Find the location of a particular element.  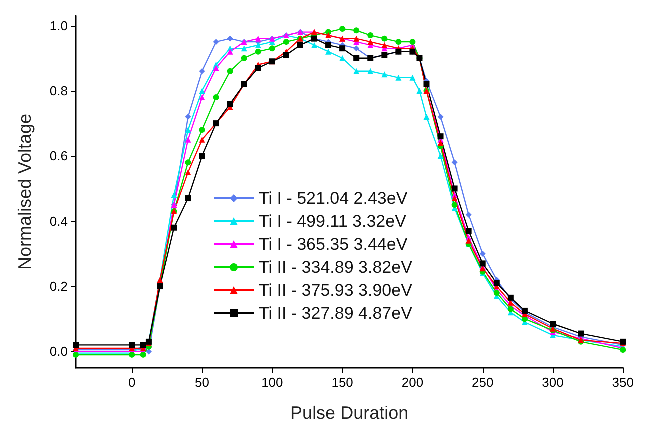

y-tick-label: 0.6 is located at coordinates (59, 156).